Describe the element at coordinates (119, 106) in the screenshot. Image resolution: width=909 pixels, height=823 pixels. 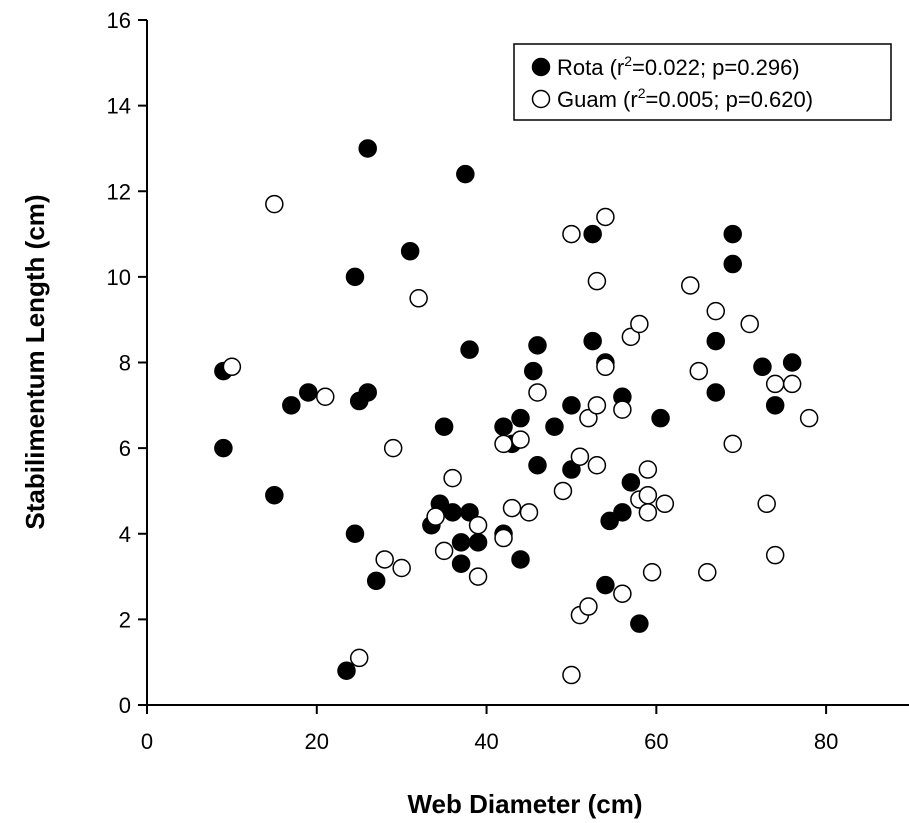
I see `y-tick-label: 14` at that location.